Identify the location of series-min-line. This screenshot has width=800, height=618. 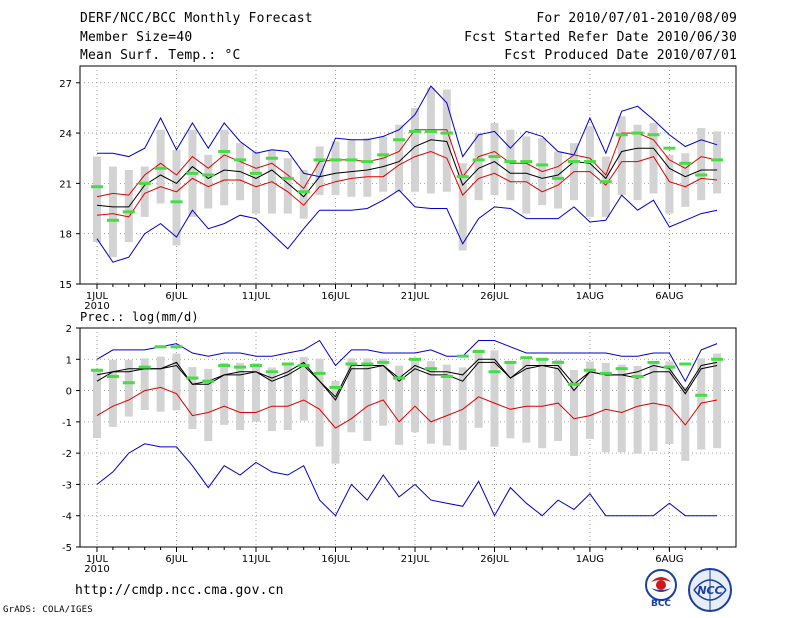
(407, 226).